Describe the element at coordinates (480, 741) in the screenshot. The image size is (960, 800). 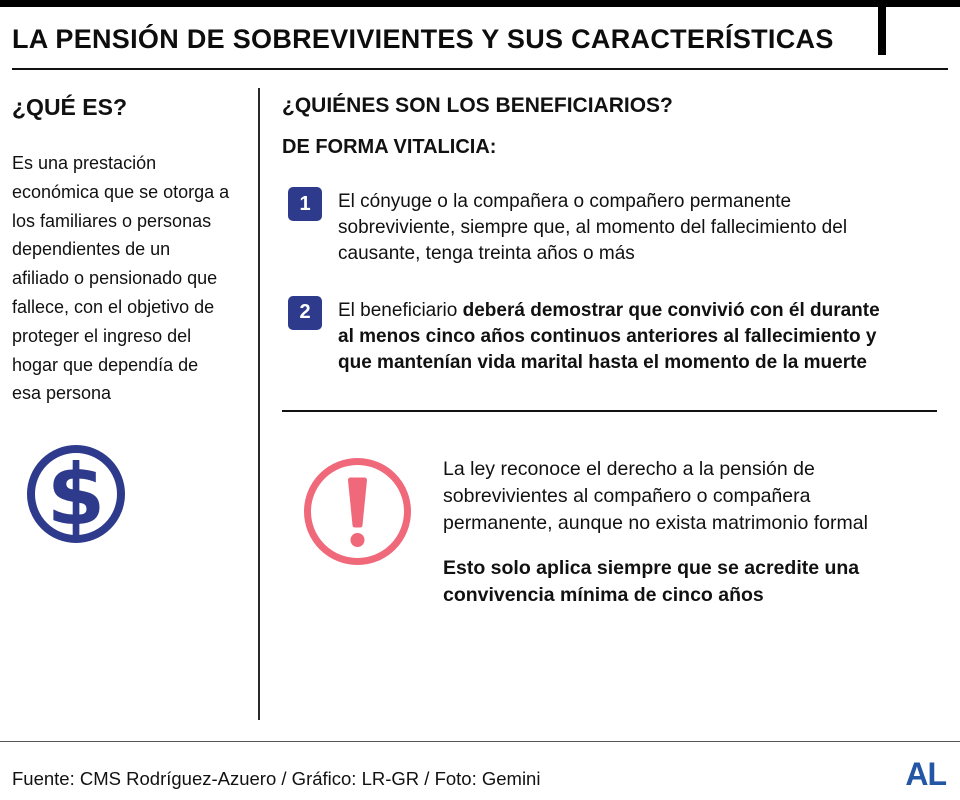
I see `footer-rule` at that location.